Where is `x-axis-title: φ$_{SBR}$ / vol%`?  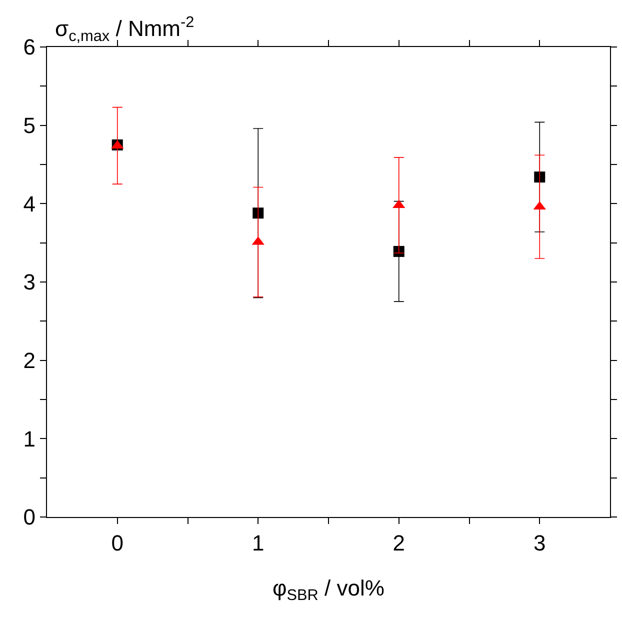
x-axis-title: φ$_{SBR}$ / vol% is located at coordinates (328, 589).